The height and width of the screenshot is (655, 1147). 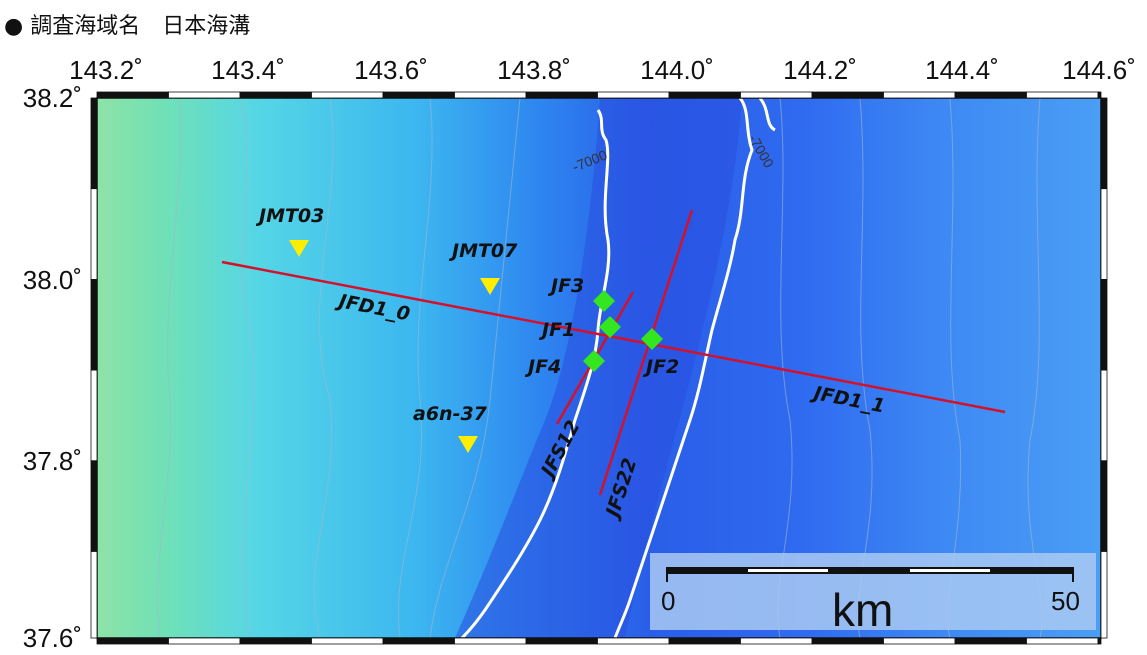 What do you see at coordinates (652, 339) in the screenshot?
I see `diamond-jf2` at bounding box center [652, 339].